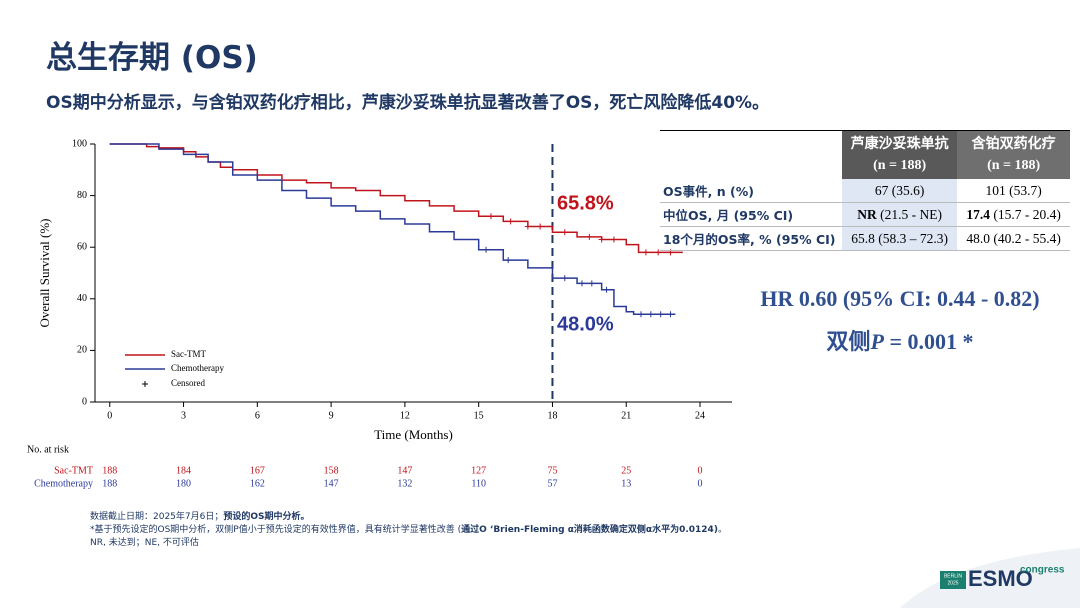 The image size is (1080, 608). Describe the element at coordinates (331, 415) in the screenshot. I see `x-tick-label: 9` at that location.